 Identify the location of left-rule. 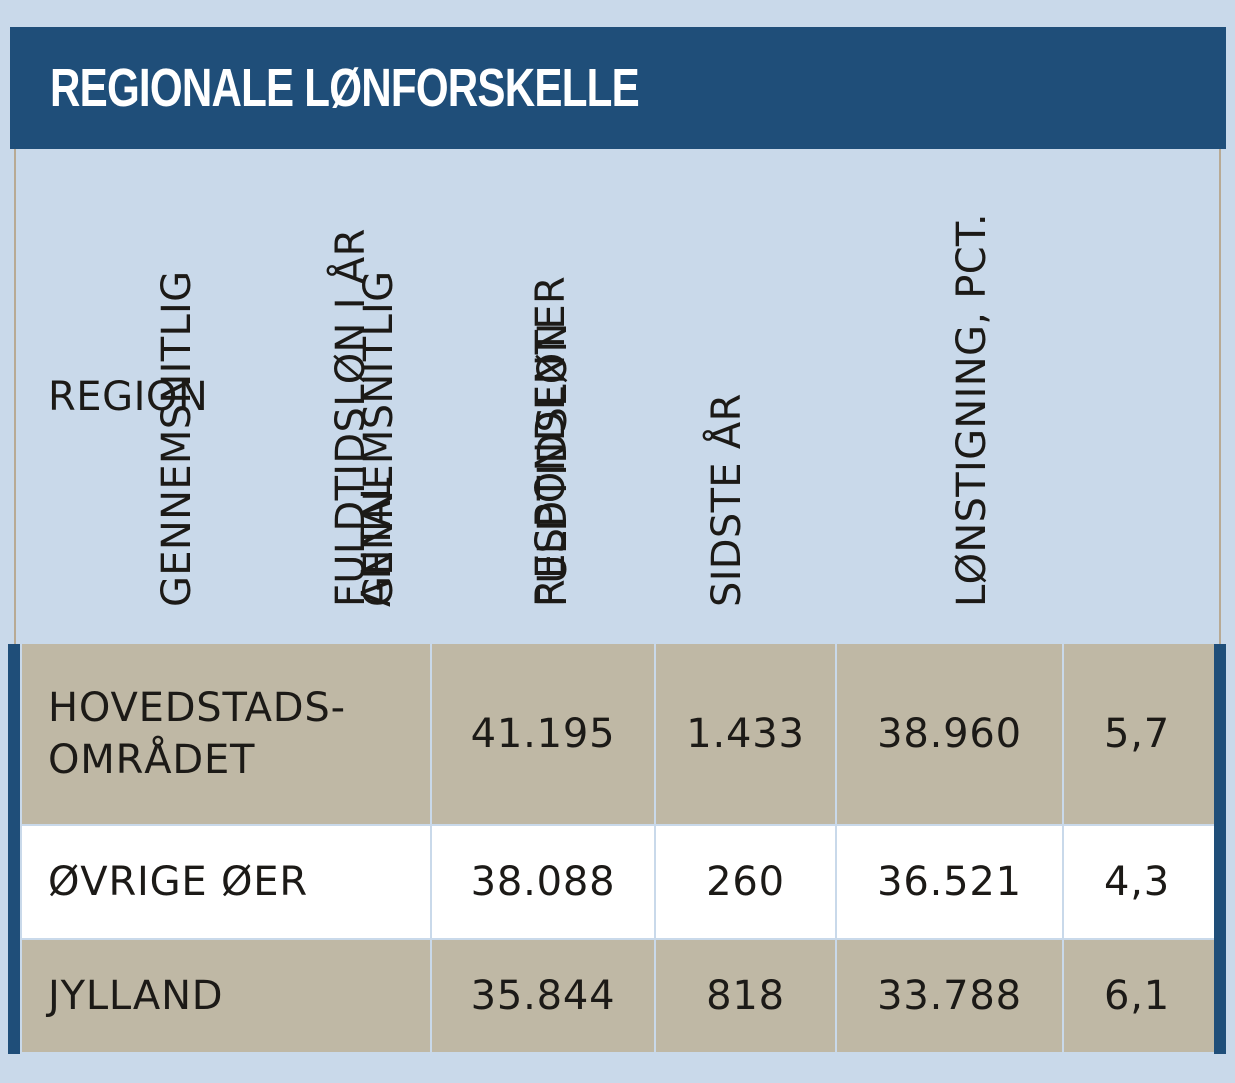
(15, 396).